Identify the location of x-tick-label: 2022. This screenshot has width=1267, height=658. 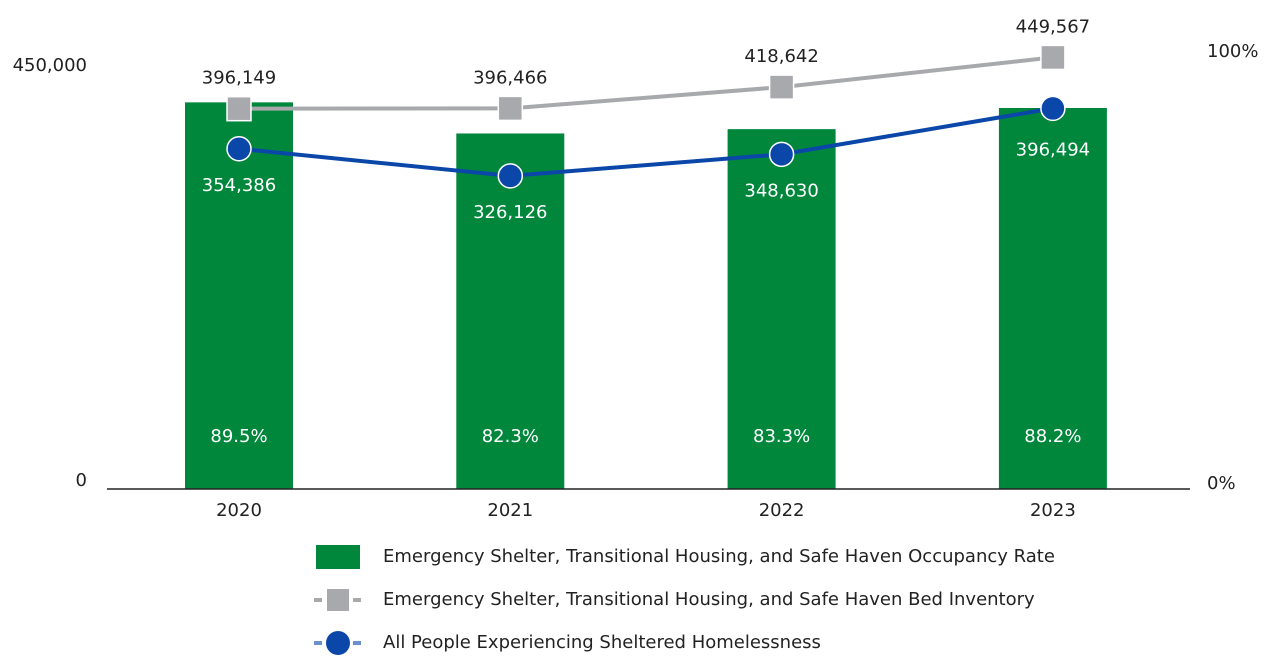
(782, 510).